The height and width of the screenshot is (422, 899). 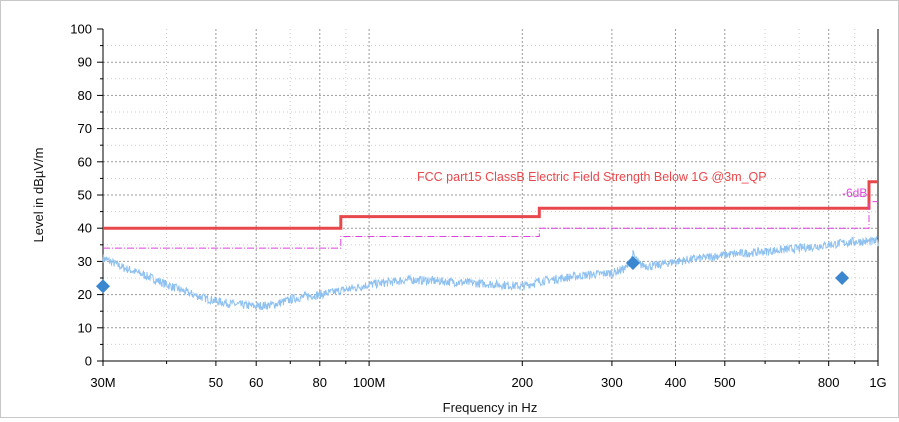 I want to click on margin-line, so click(x=490, y=225).